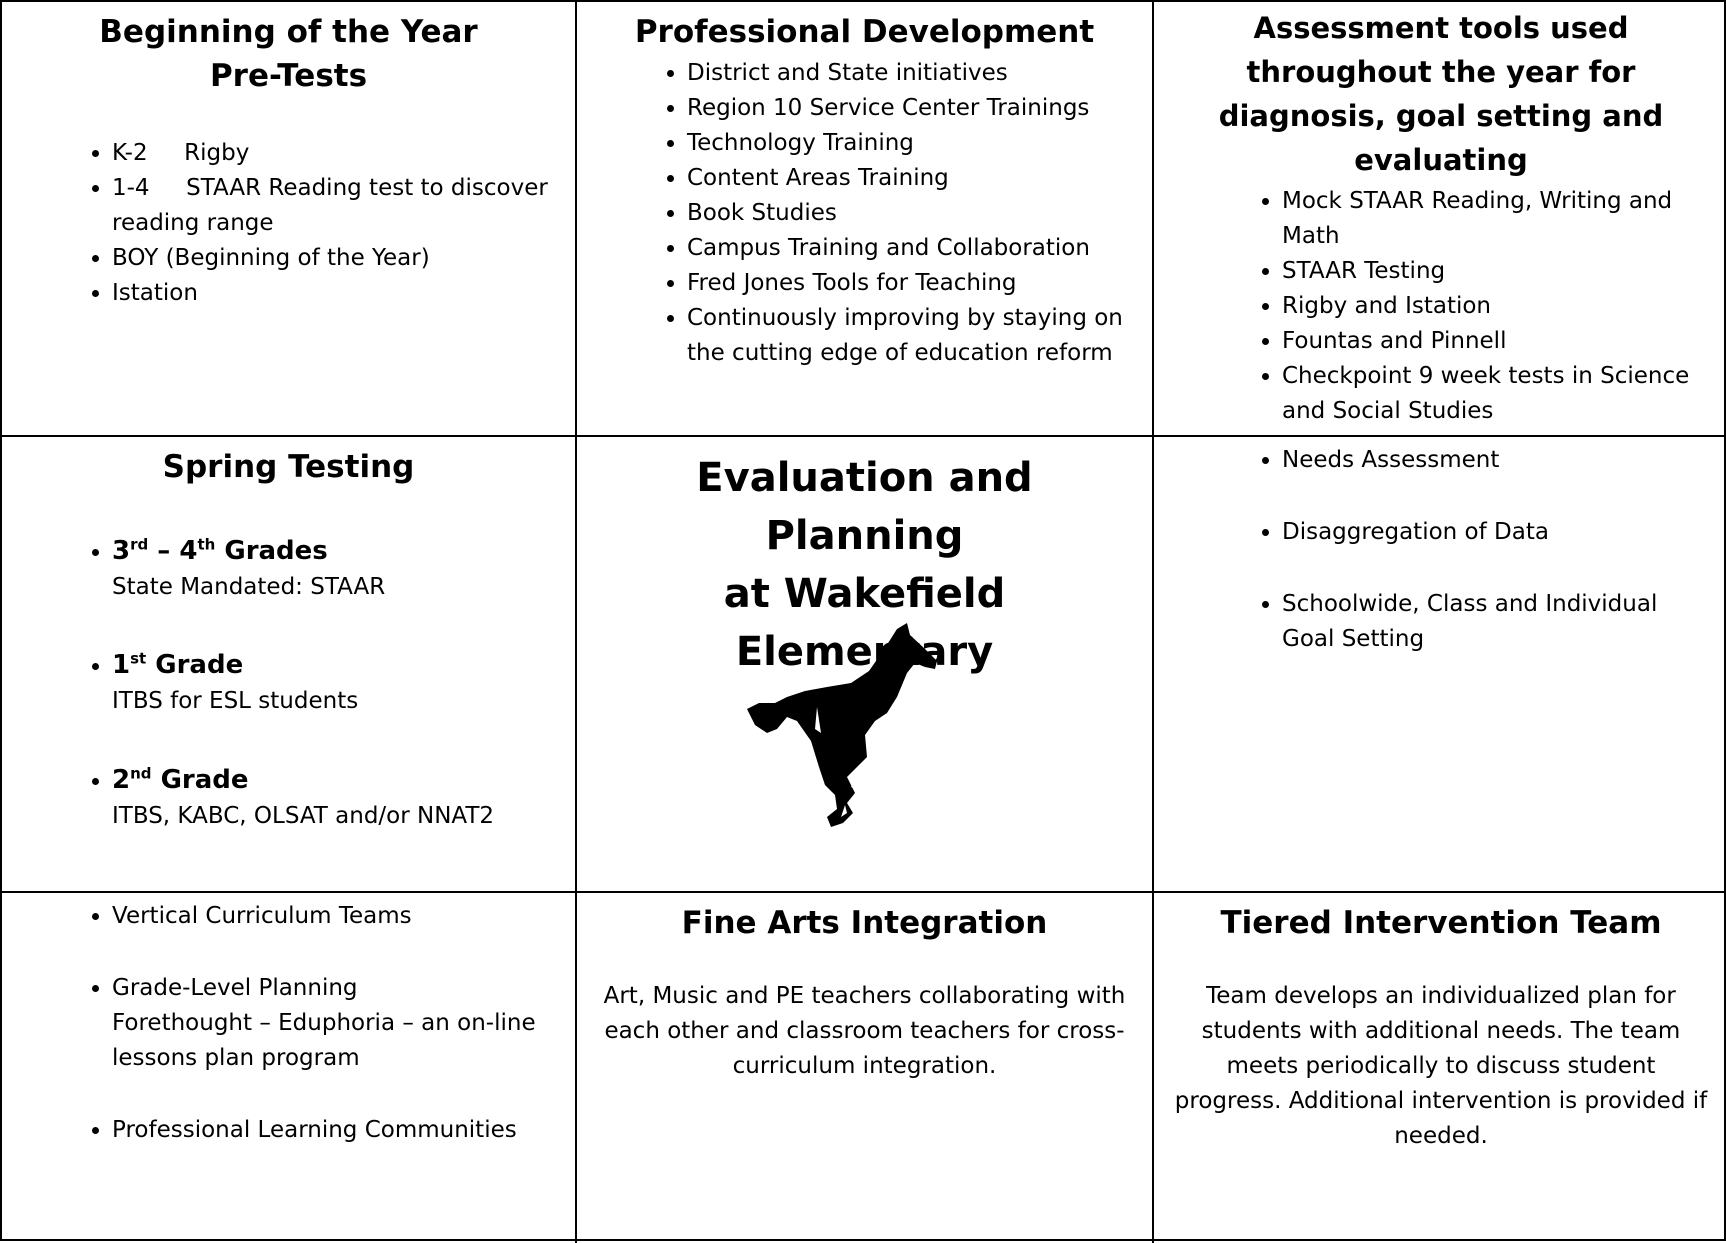  Describe the element at coordinates (1497, 432) in the screenshot. I see `list-item: Unit Assessments in ELAR & Math` at that location.